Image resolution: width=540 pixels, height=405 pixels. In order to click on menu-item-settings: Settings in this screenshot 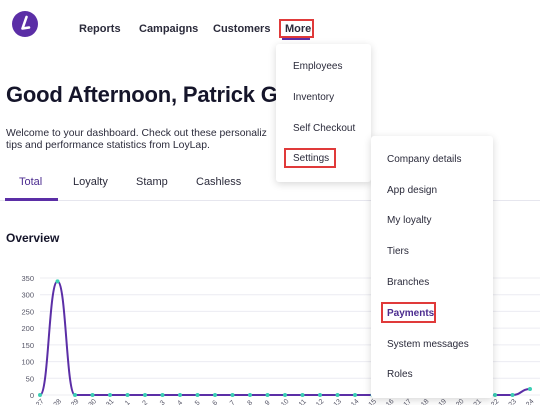, I will do `click(311, 158)`.